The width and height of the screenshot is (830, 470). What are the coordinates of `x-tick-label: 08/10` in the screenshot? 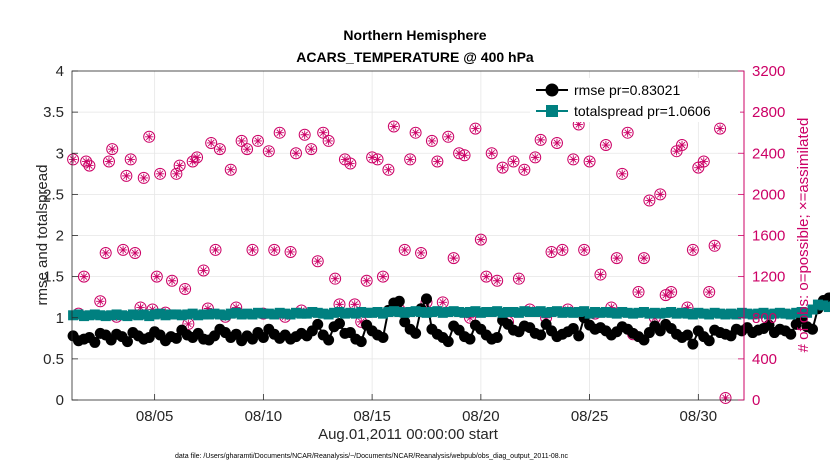 It's located at (264, 416).